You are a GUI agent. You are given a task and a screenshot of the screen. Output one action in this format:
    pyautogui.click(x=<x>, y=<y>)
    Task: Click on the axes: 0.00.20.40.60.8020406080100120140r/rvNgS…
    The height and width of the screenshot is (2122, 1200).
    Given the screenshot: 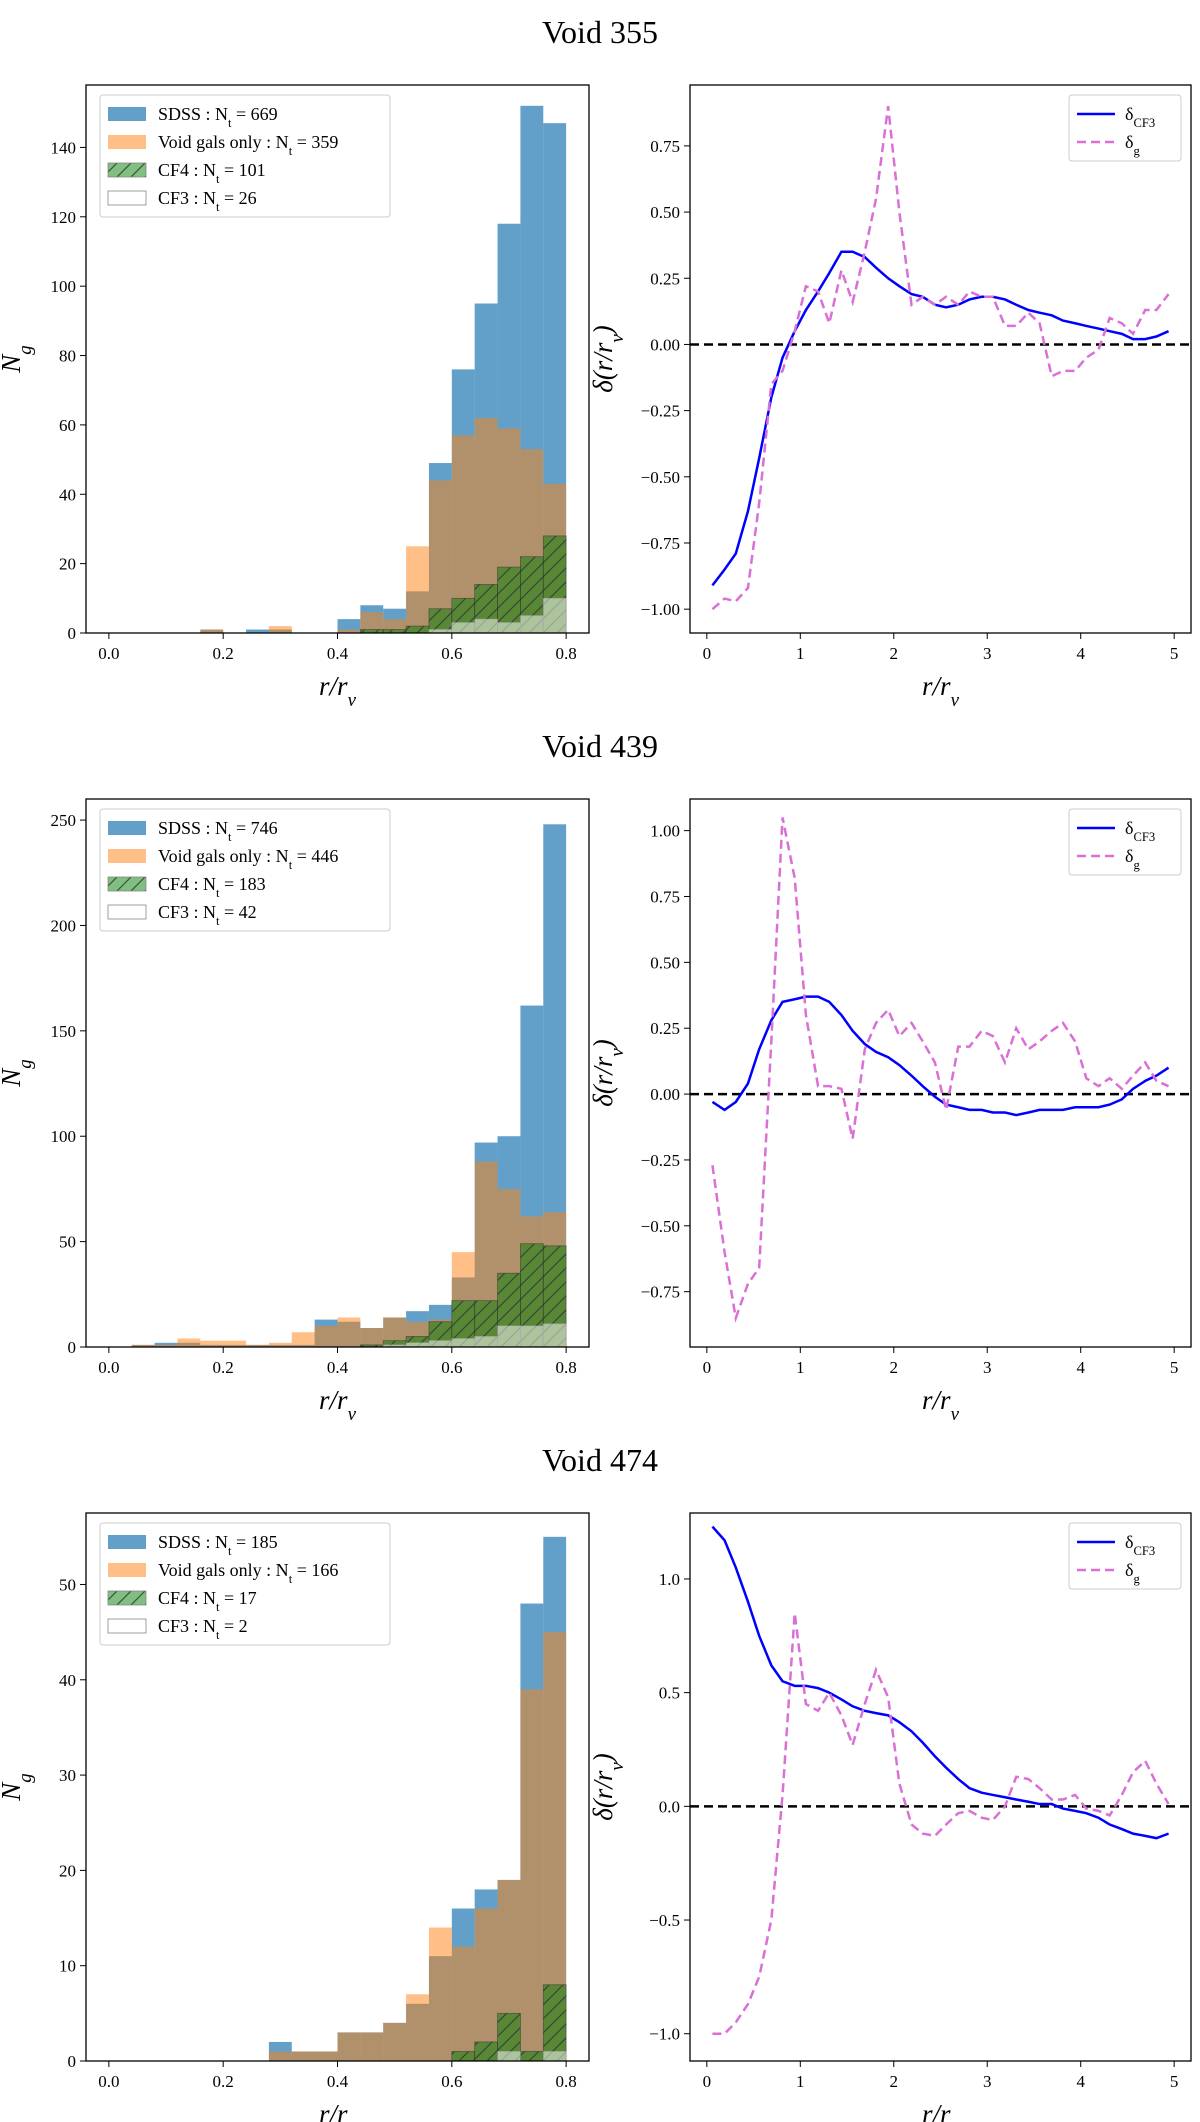 What is the action you would take?
    pyautogui.click(x=295, y=397)
    